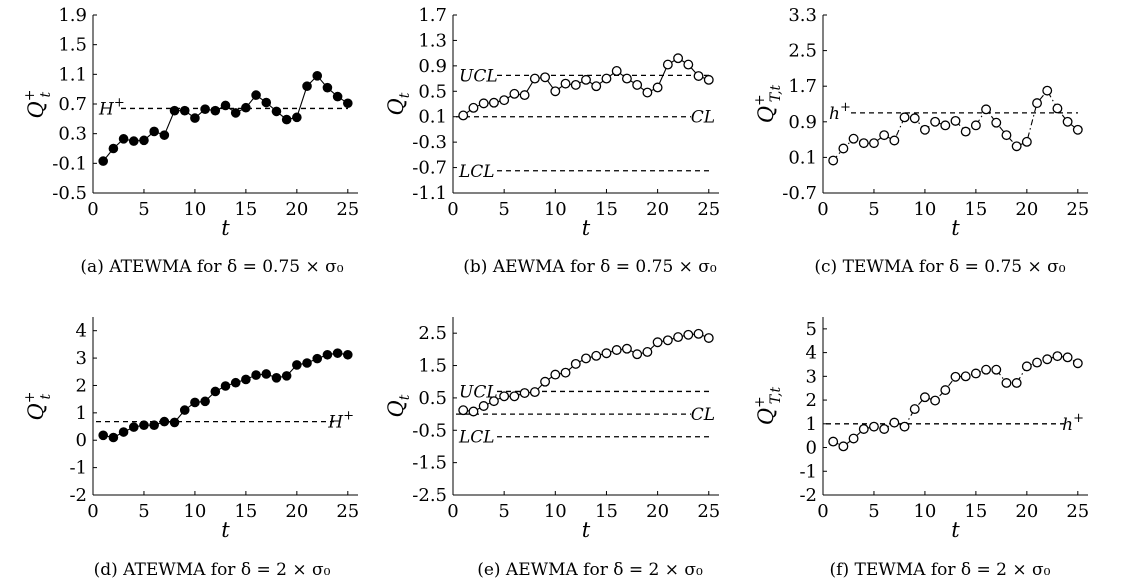 The image size is (1134, 587). I want to click on y-tick-label: 0.1, so click(802, 157).